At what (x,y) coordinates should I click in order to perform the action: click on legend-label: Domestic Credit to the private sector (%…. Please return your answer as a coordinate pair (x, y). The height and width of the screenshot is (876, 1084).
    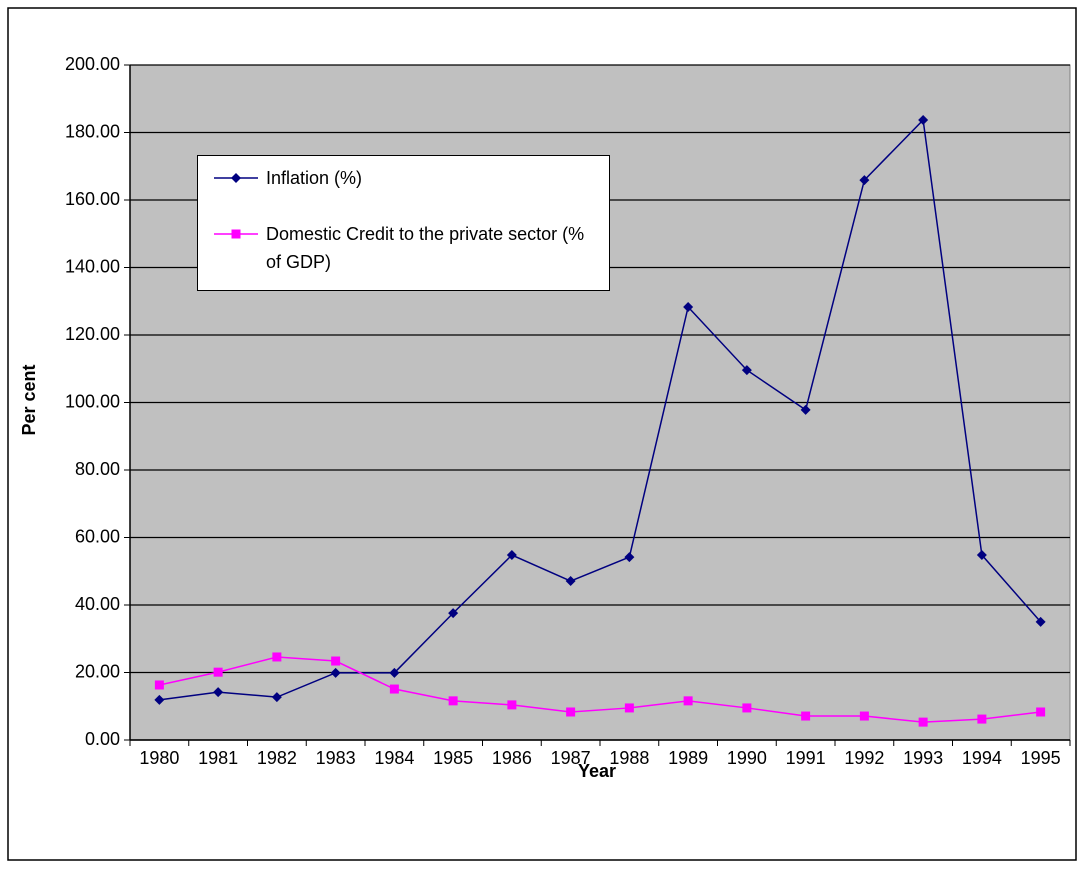
    Looking at the image, I should click on (425, 248).